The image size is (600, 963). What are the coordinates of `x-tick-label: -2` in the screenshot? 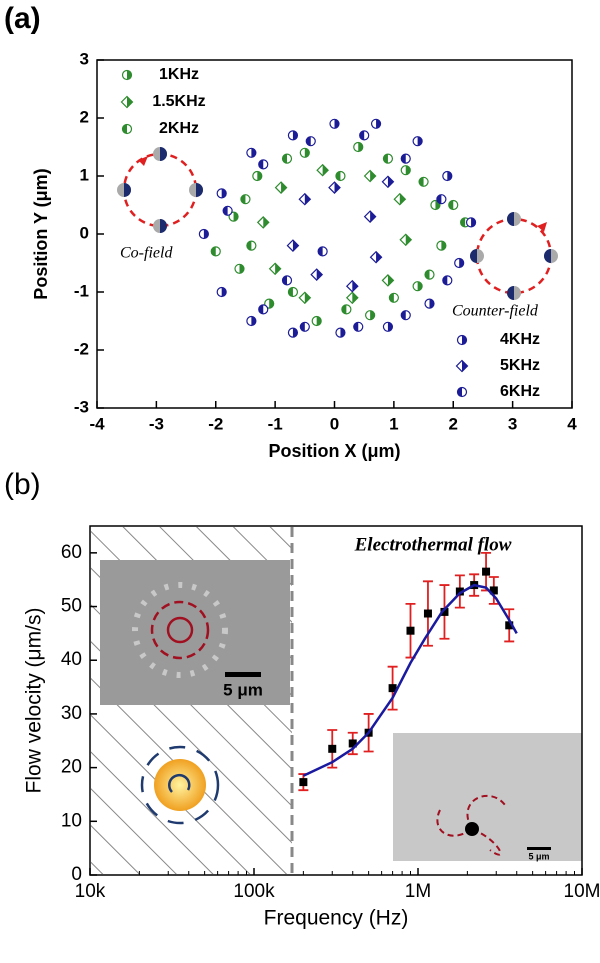 It's located at (215, 423).